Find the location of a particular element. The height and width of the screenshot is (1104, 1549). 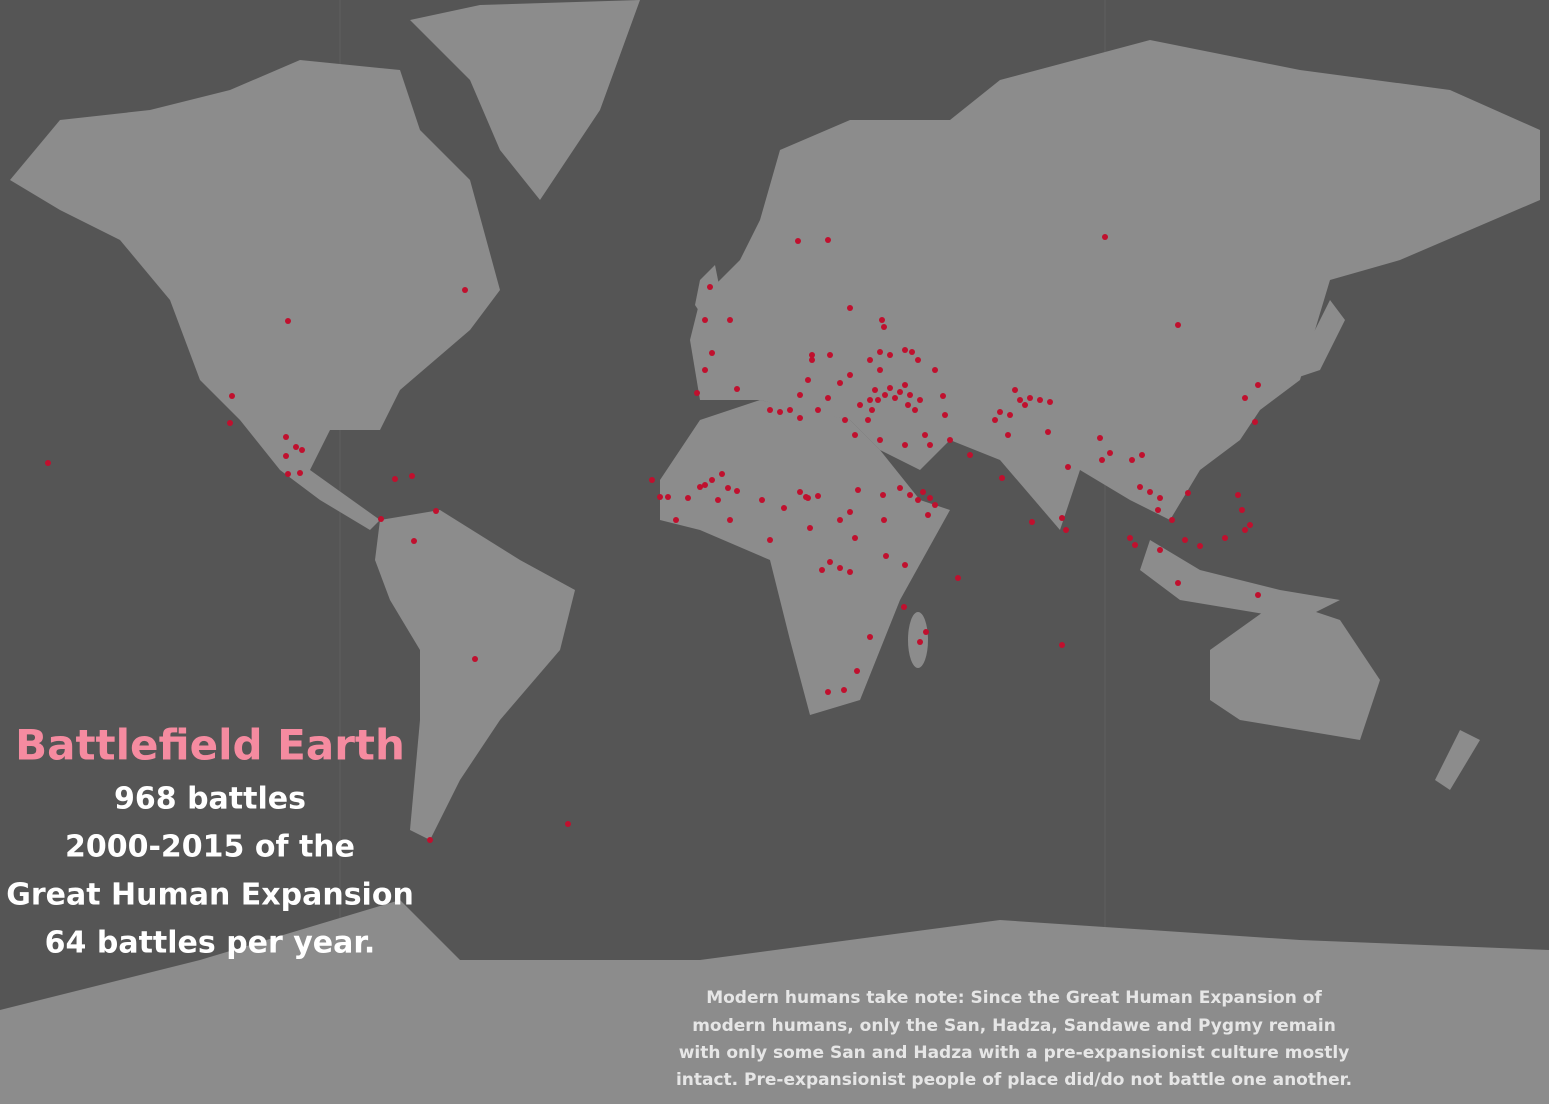

new-zealand is located at coordinates (1457, 760).